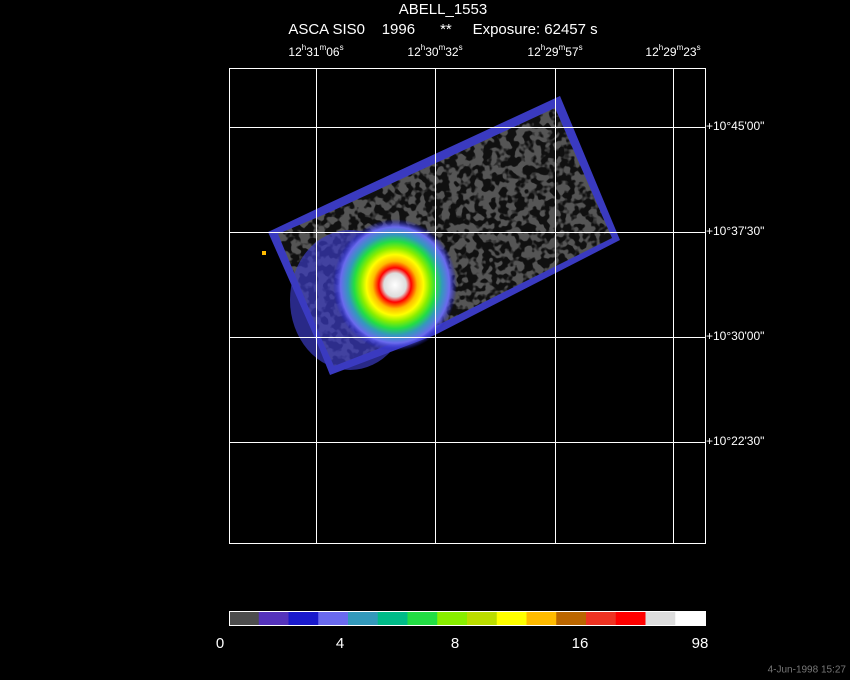  I want to click on title: ABELL_1553, so click(443, 9).